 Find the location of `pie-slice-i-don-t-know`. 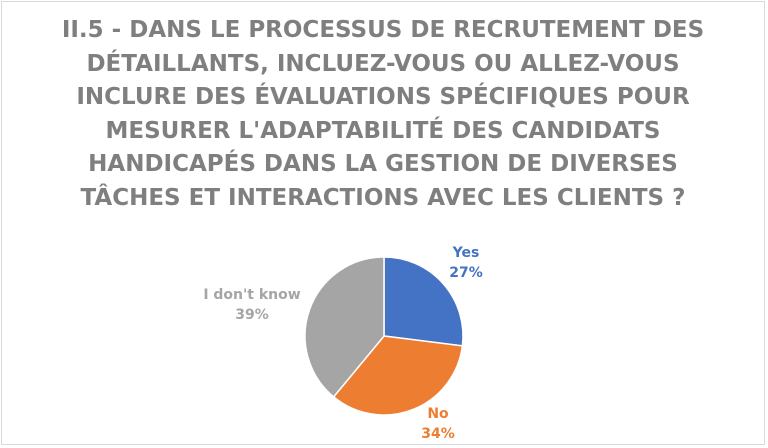

pie-slice-i-don-t-know is located at coordinates (344, 327).